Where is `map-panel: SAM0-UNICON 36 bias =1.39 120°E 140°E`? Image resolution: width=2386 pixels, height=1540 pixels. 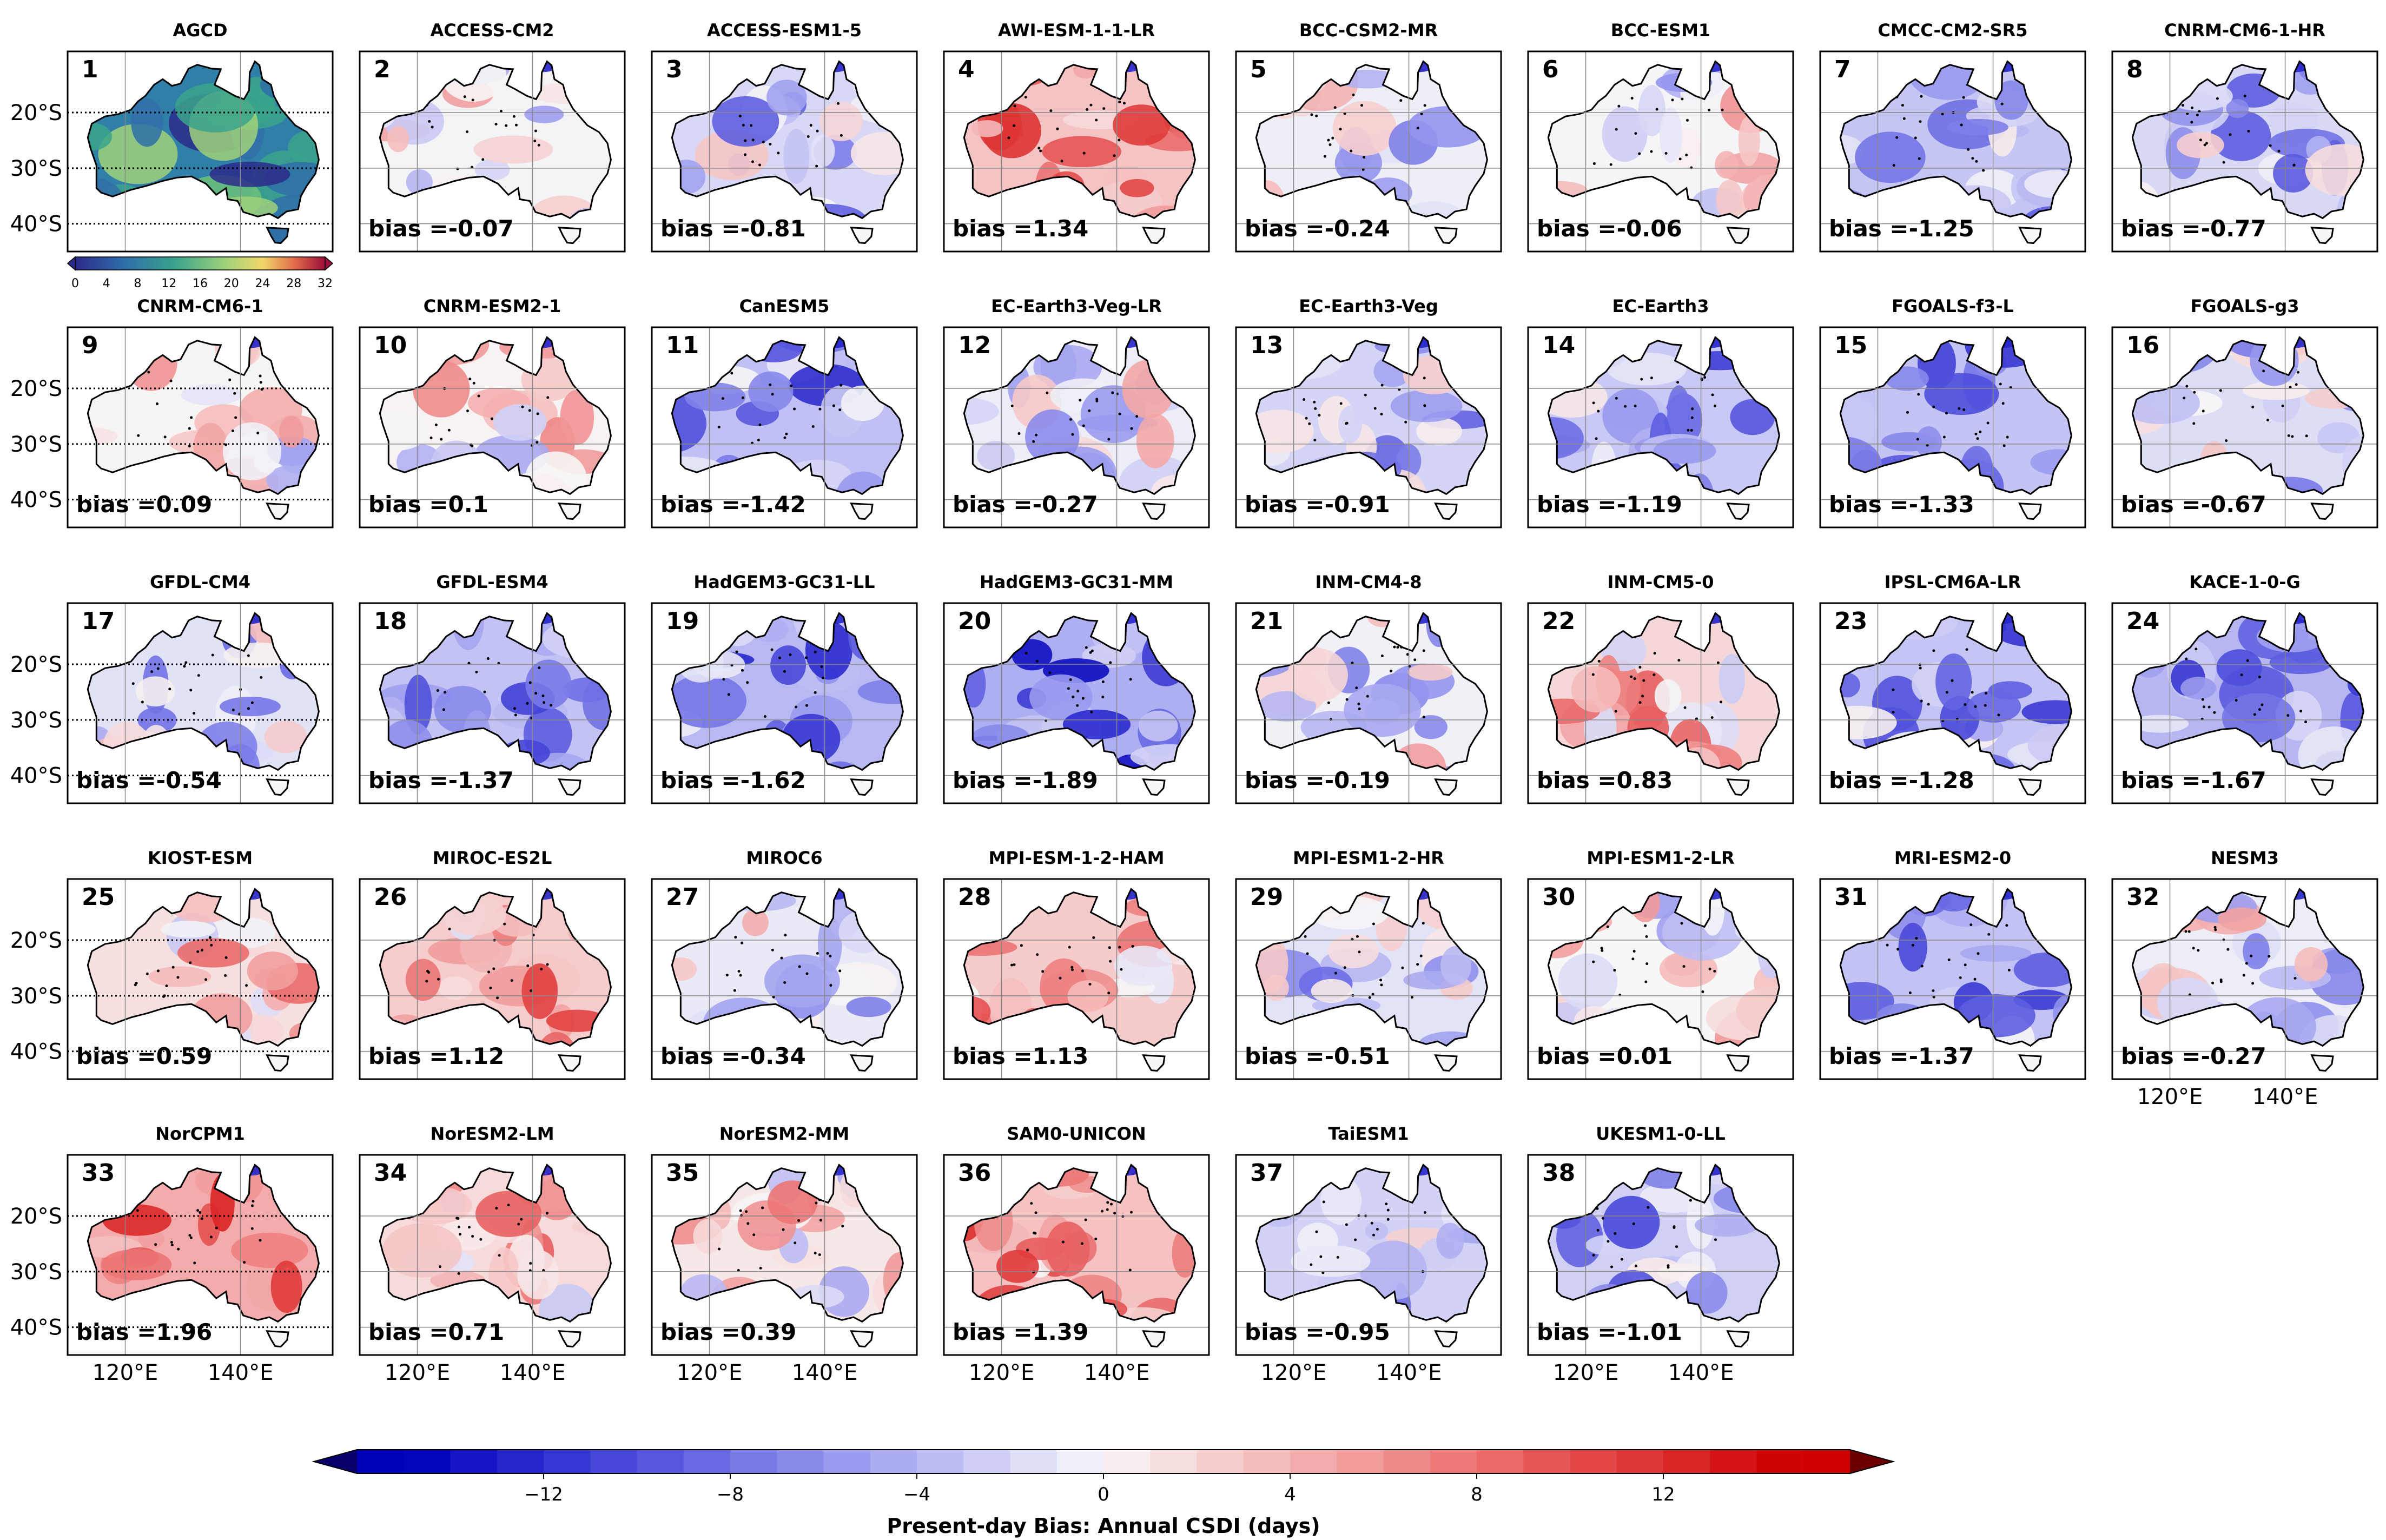
map-panel: SAM0-UNICON 36 bias =1.39 120°E 140°E is located at coordinates (1076, 1254).